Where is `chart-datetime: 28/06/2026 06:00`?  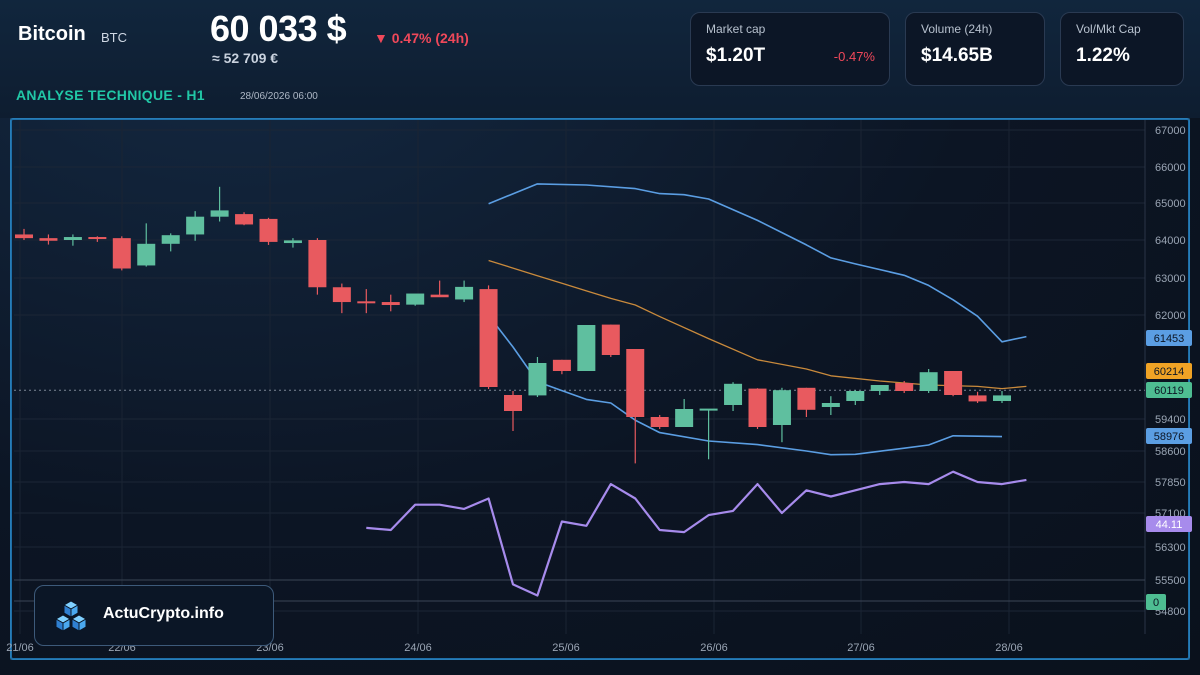
chart-datetime: 28/06/2026 06:00 is located at coordinates (279, 96).